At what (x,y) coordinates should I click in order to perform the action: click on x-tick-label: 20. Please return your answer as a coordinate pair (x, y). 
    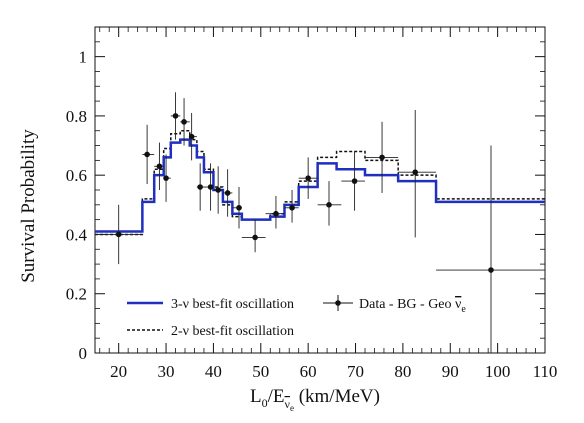
    Looking at the image, I should click on (118, 371).